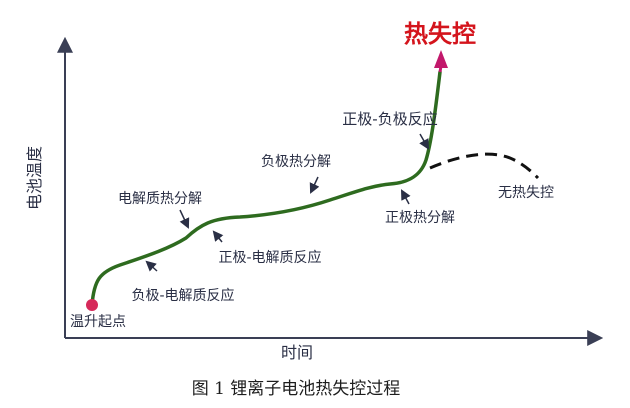  What do you see at coordinates (314, 185) in the screenshot?
I see `arrow-anode-decomposition` at bounding box center [314, 185].